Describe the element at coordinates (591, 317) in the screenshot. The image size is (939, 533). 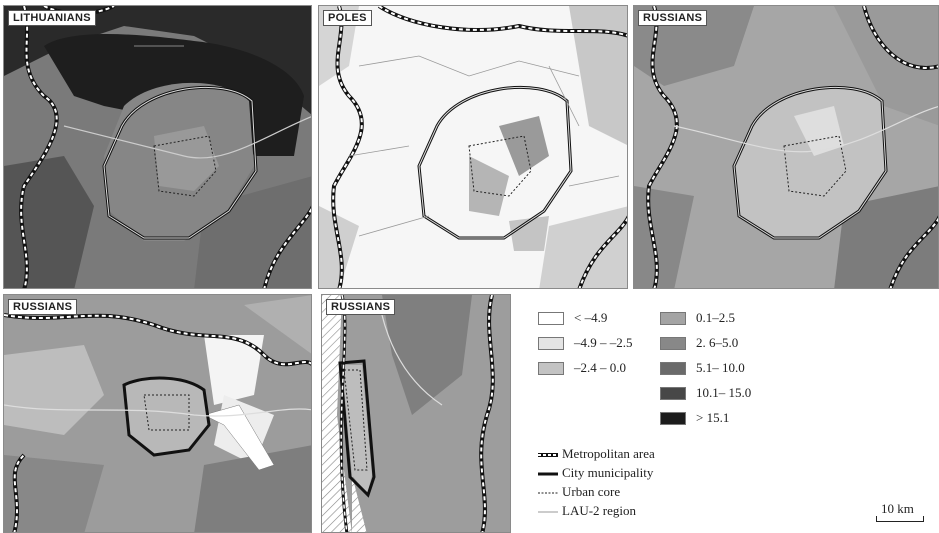
I see `legend-label-1: < –4.9` at that location.